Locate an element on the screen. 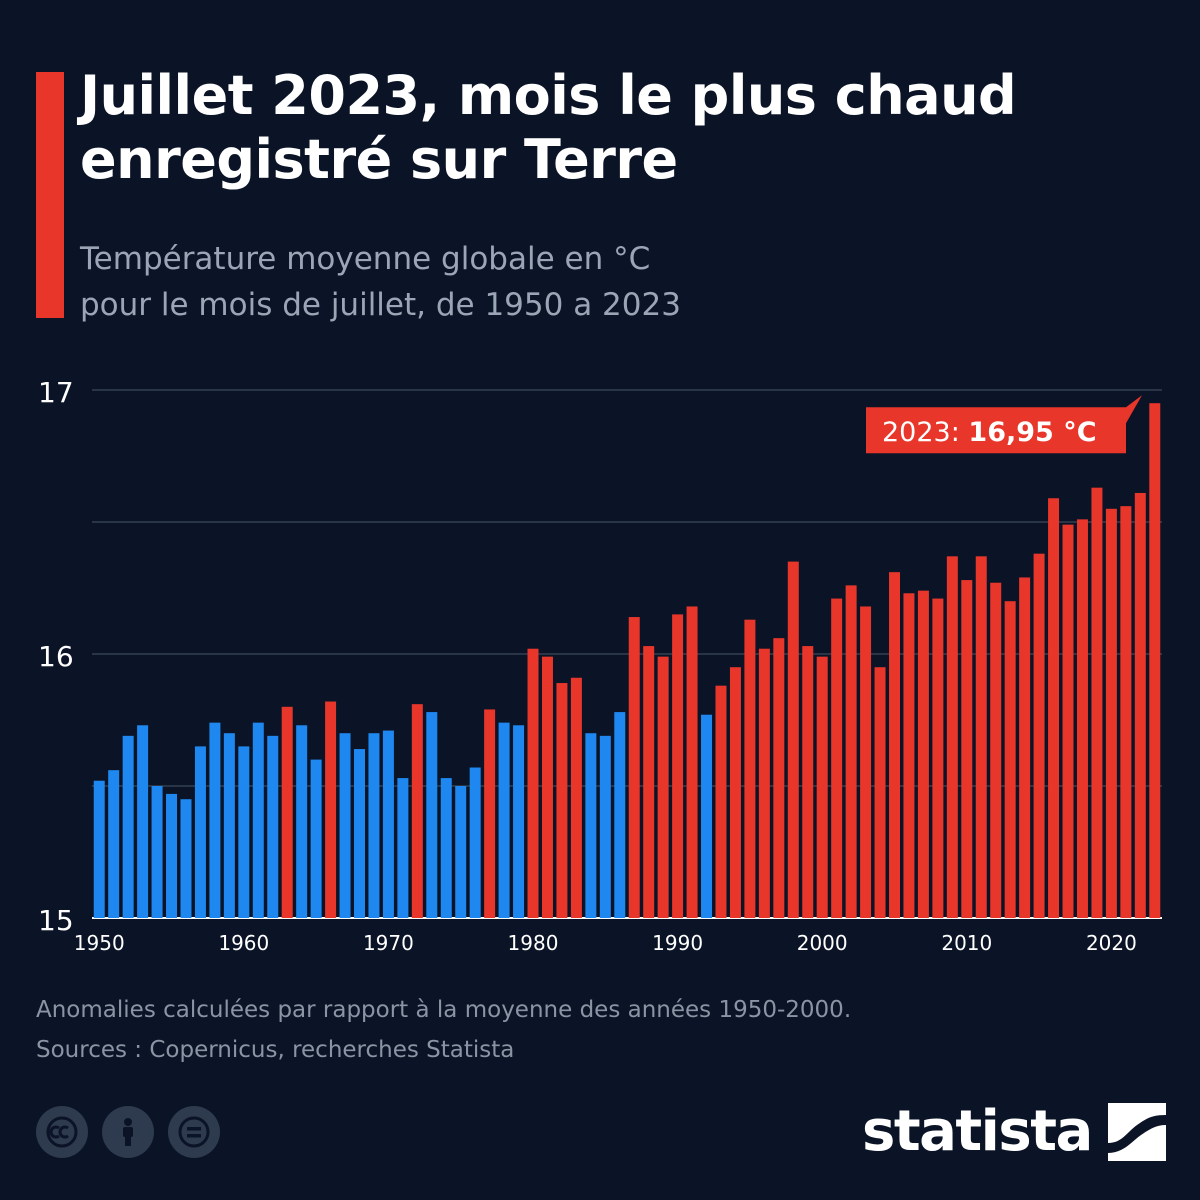 Image resolution: width=1200 pixels, height=1200 pixels. bar-1950 is located at coordinates (99, 849).